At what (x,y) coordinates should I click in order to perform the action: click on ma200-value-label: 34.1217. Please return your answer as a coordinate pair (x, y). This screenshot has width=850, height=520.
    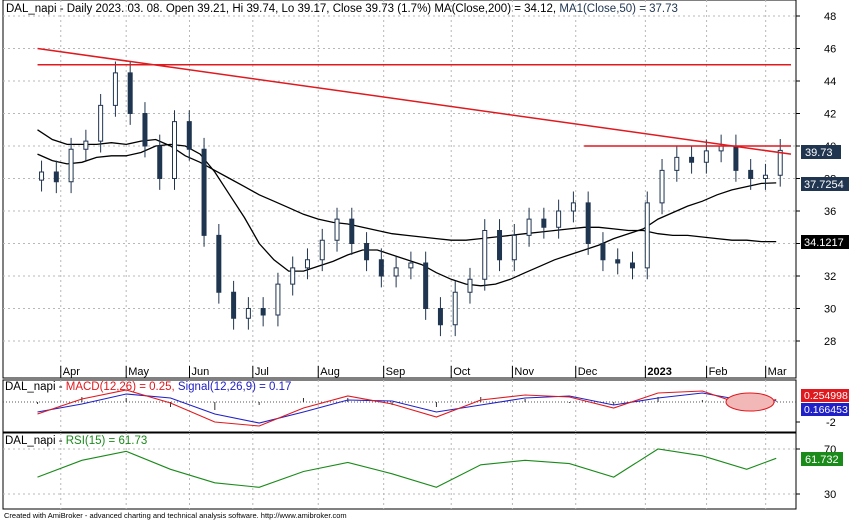
    Looking at the image, I should click on (825, 242).